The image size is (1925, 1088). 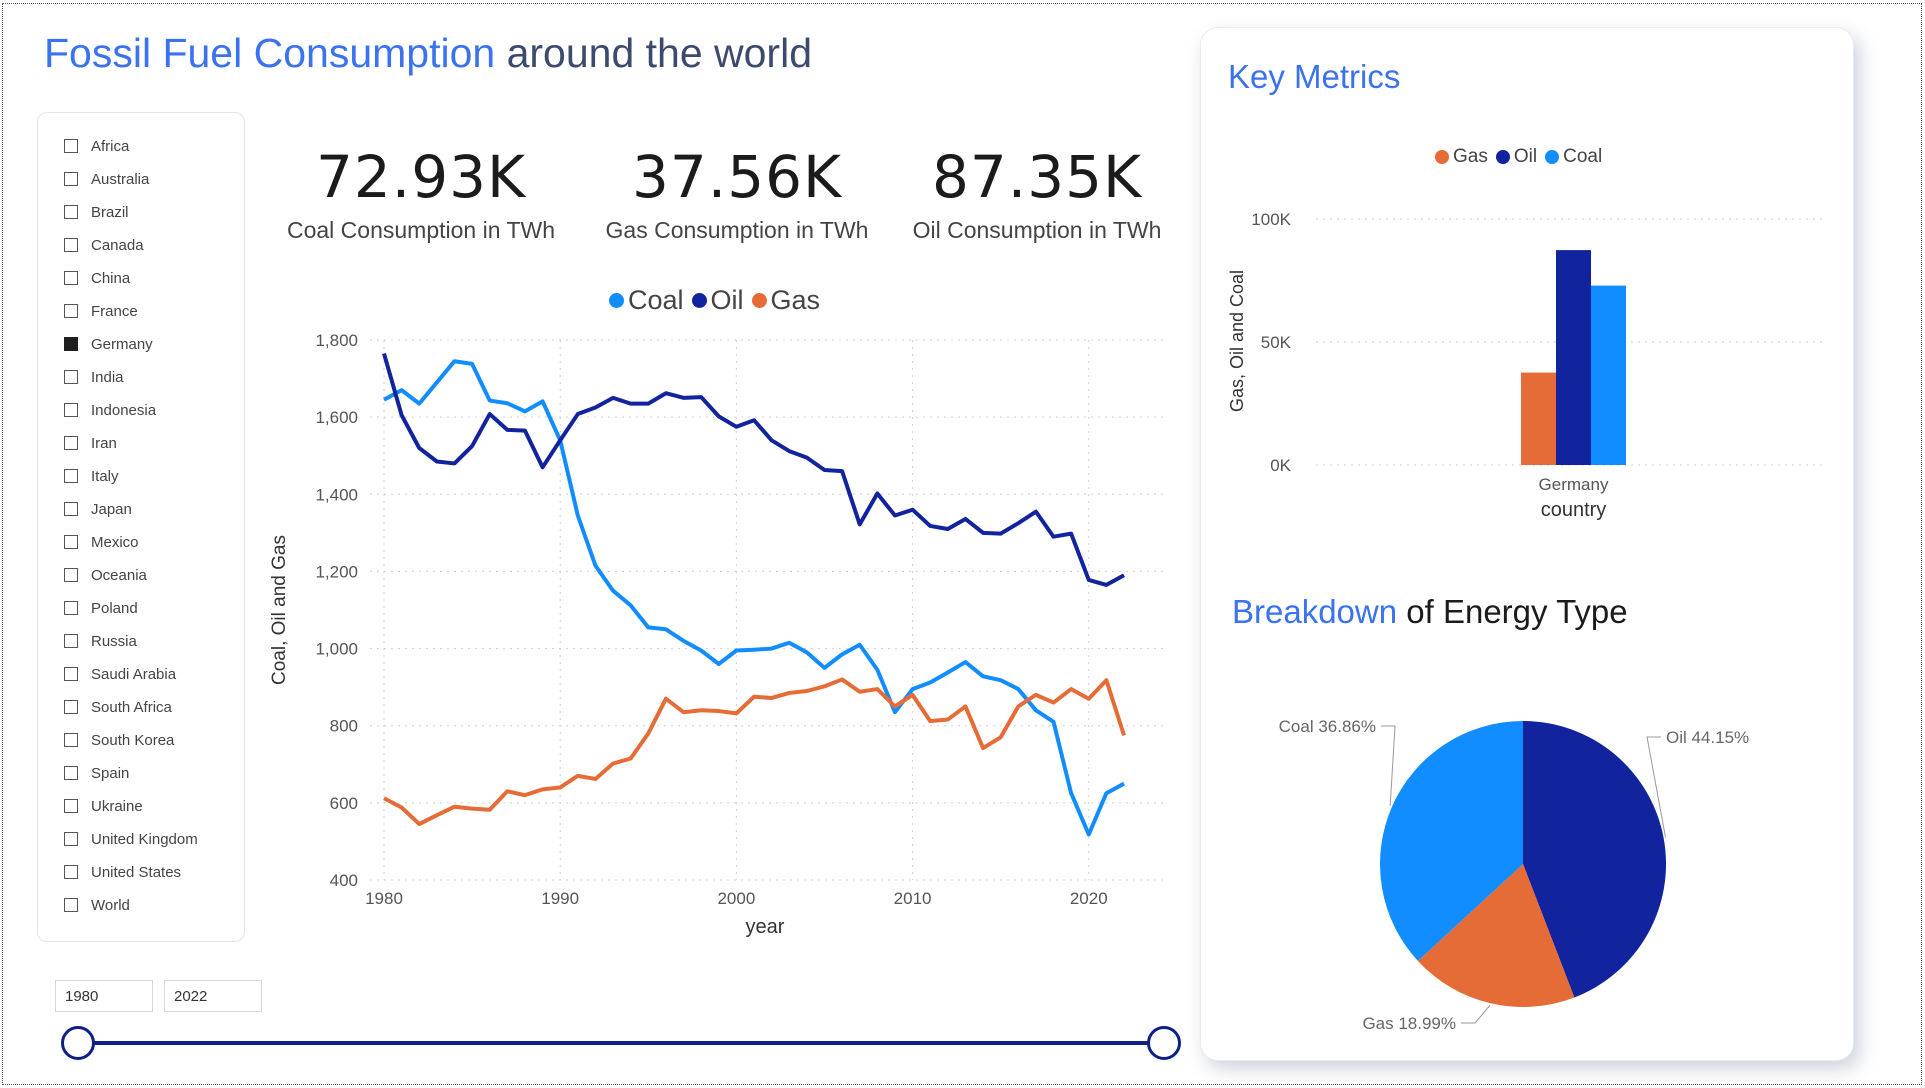 I want to click on kpi-coal: 72.93K Coal Consumption in TWh, so click(x=421, y=193).